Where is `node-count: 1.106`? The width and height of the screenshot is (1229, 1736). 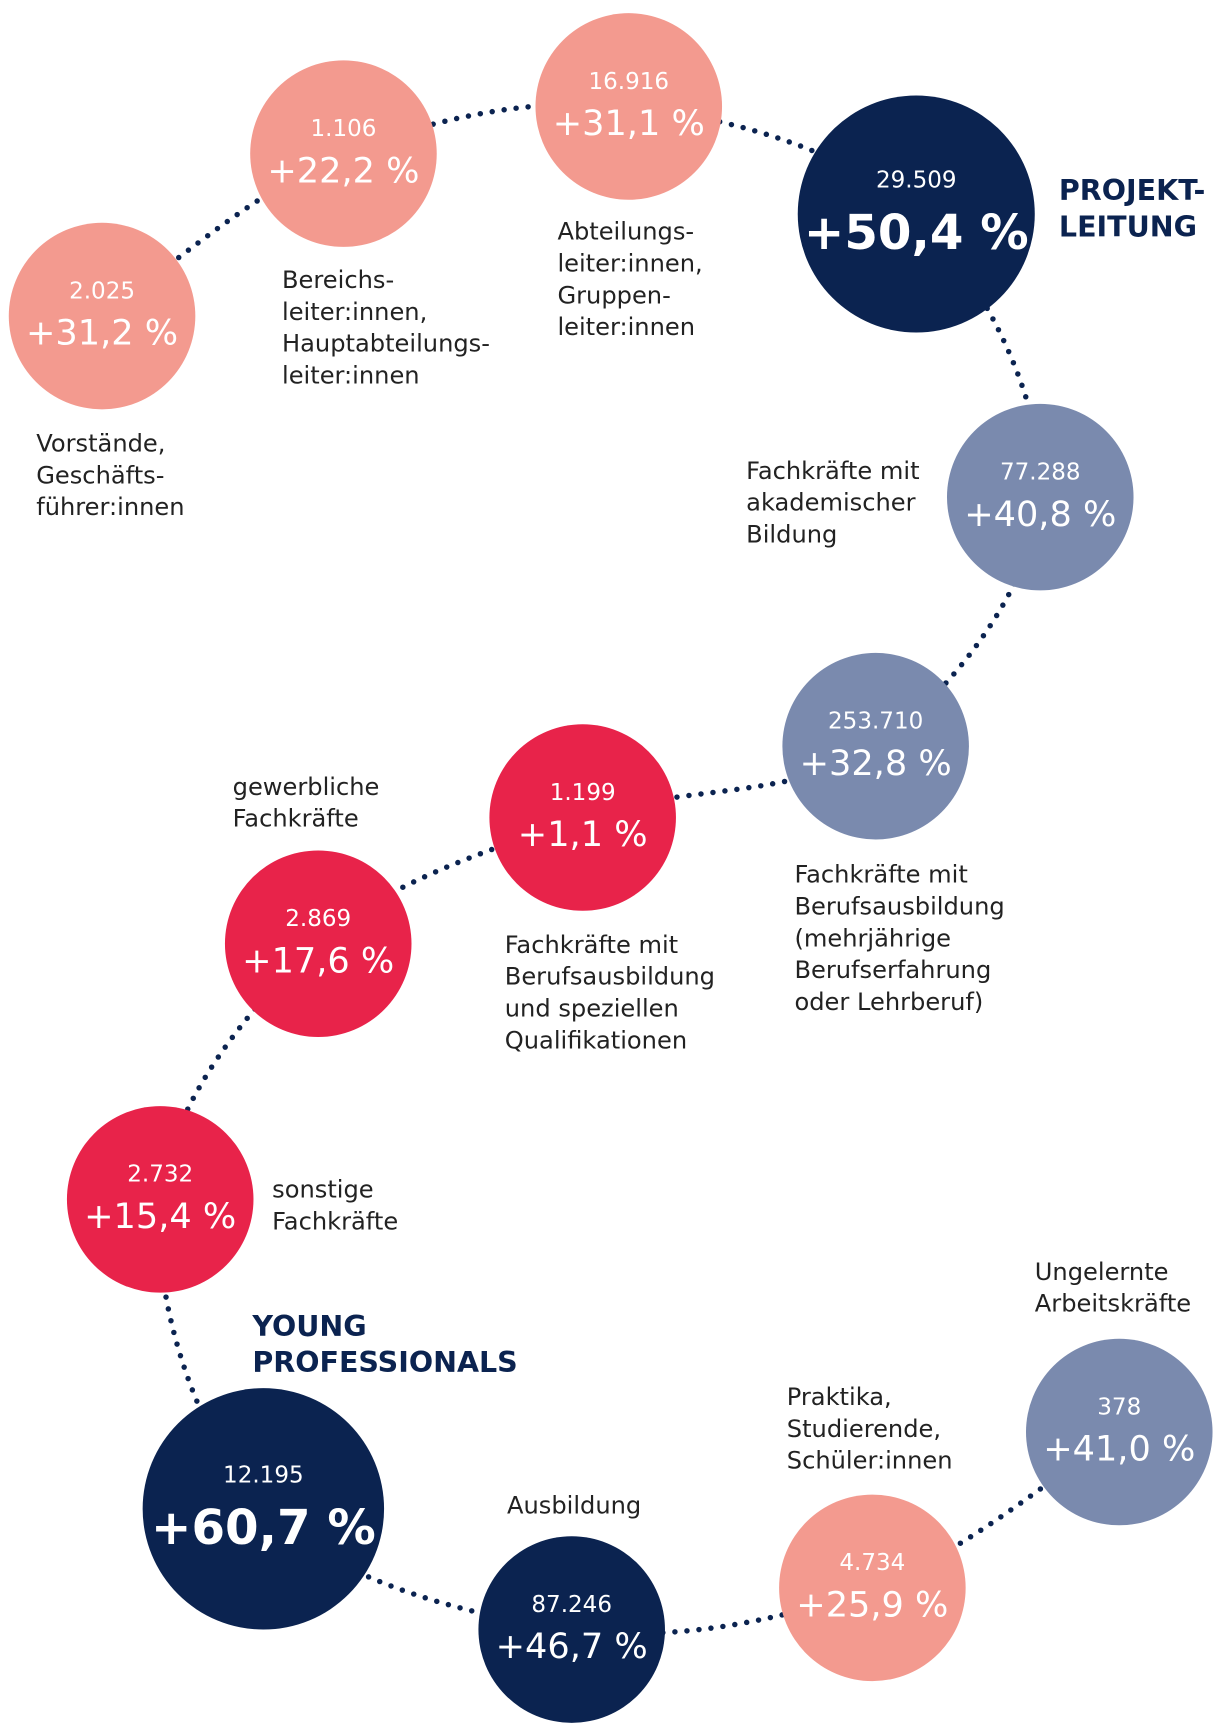
node-count: 1.106 is located at coordinates (343, 129).